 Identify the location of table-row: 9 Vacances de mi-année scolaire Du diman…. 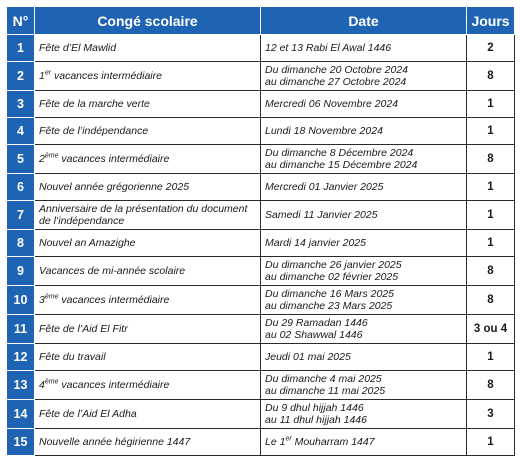
(260, 271).